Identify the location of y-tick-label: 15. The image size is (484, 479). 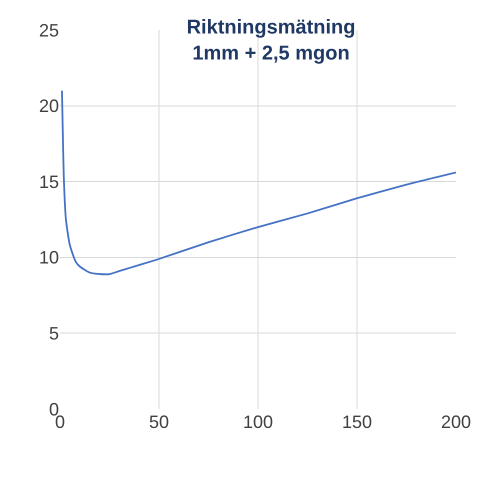
(48, 182).